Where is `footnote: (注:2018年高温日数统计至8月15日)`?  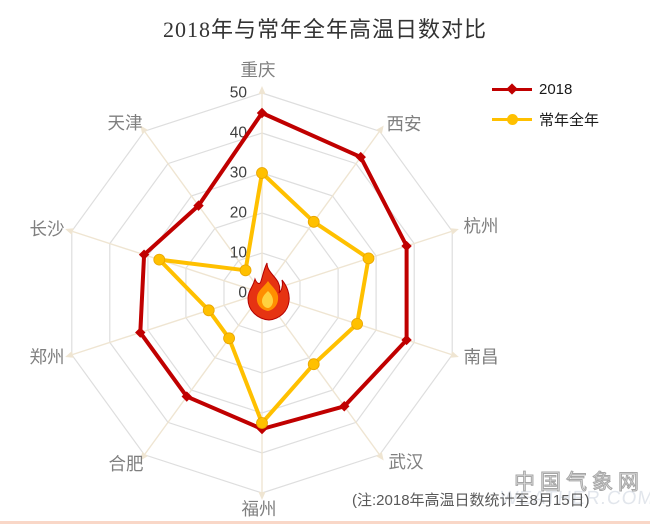 footnote: (注:2018年高温日数统计至8月15日) is located at coordinates (471, 500).